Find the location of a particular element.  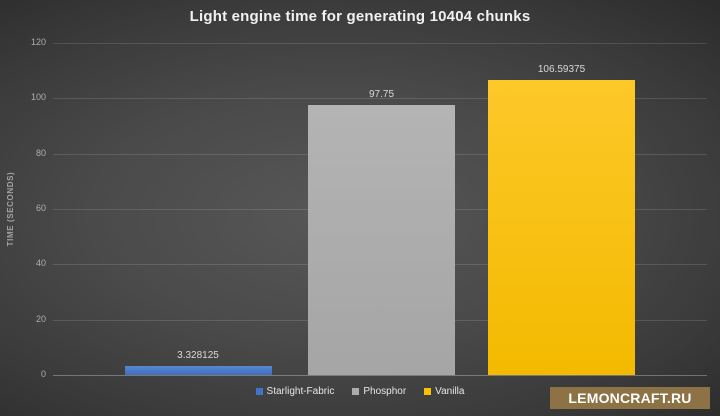

y-tick-label-80: 80 is located at coordinates (40, 152).